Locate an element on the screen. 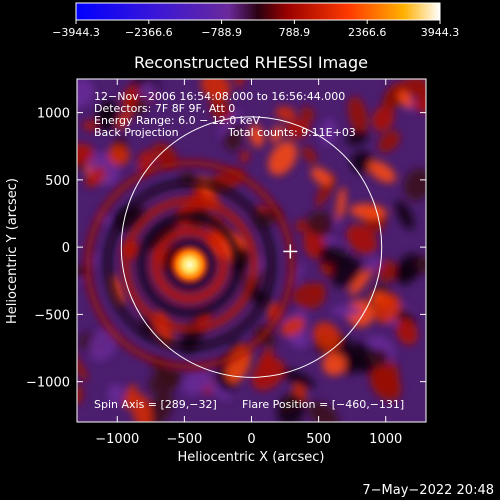 This screenshot has width=500, height=500. info-time-range: 12−Nov−2006 16:54:08.000 to 16:56:44.000 is located at coordinates (219, 96).